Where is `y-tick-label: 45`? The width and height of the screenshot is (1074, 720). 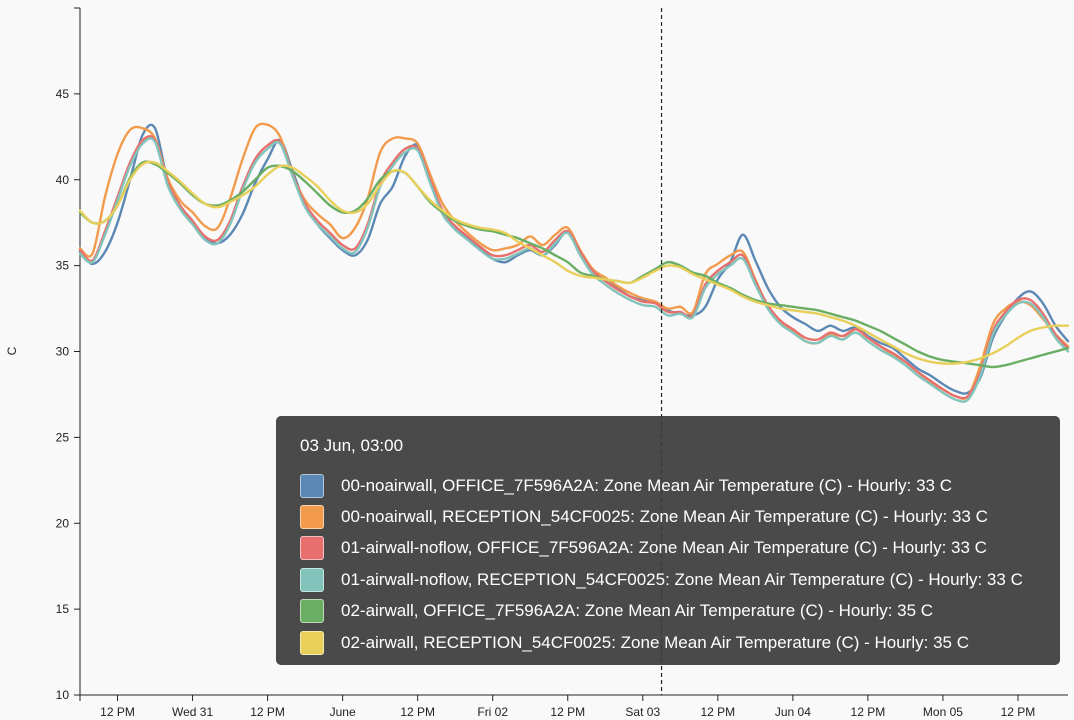
y-tick-label: 45 is located at coordinates (63, 94).